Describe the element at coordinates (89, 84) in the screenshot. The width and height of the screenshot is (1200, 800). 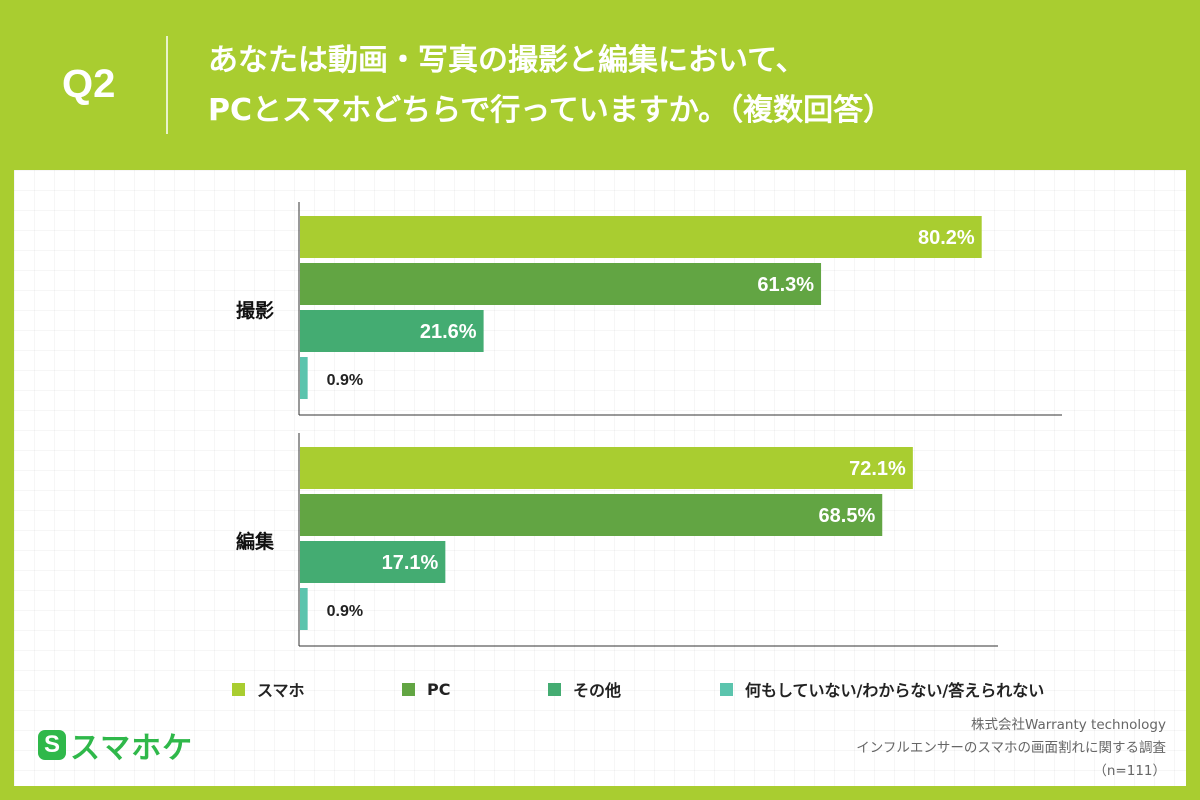
I see `question-number: Q2` at that location.